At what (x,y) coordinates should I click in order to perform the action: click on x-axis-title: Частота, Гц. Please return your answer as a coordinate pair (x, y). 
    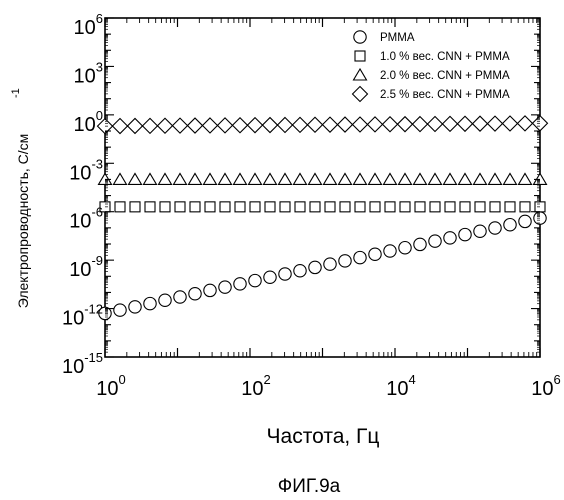
    Looking at the image, I should click on (323, 436).